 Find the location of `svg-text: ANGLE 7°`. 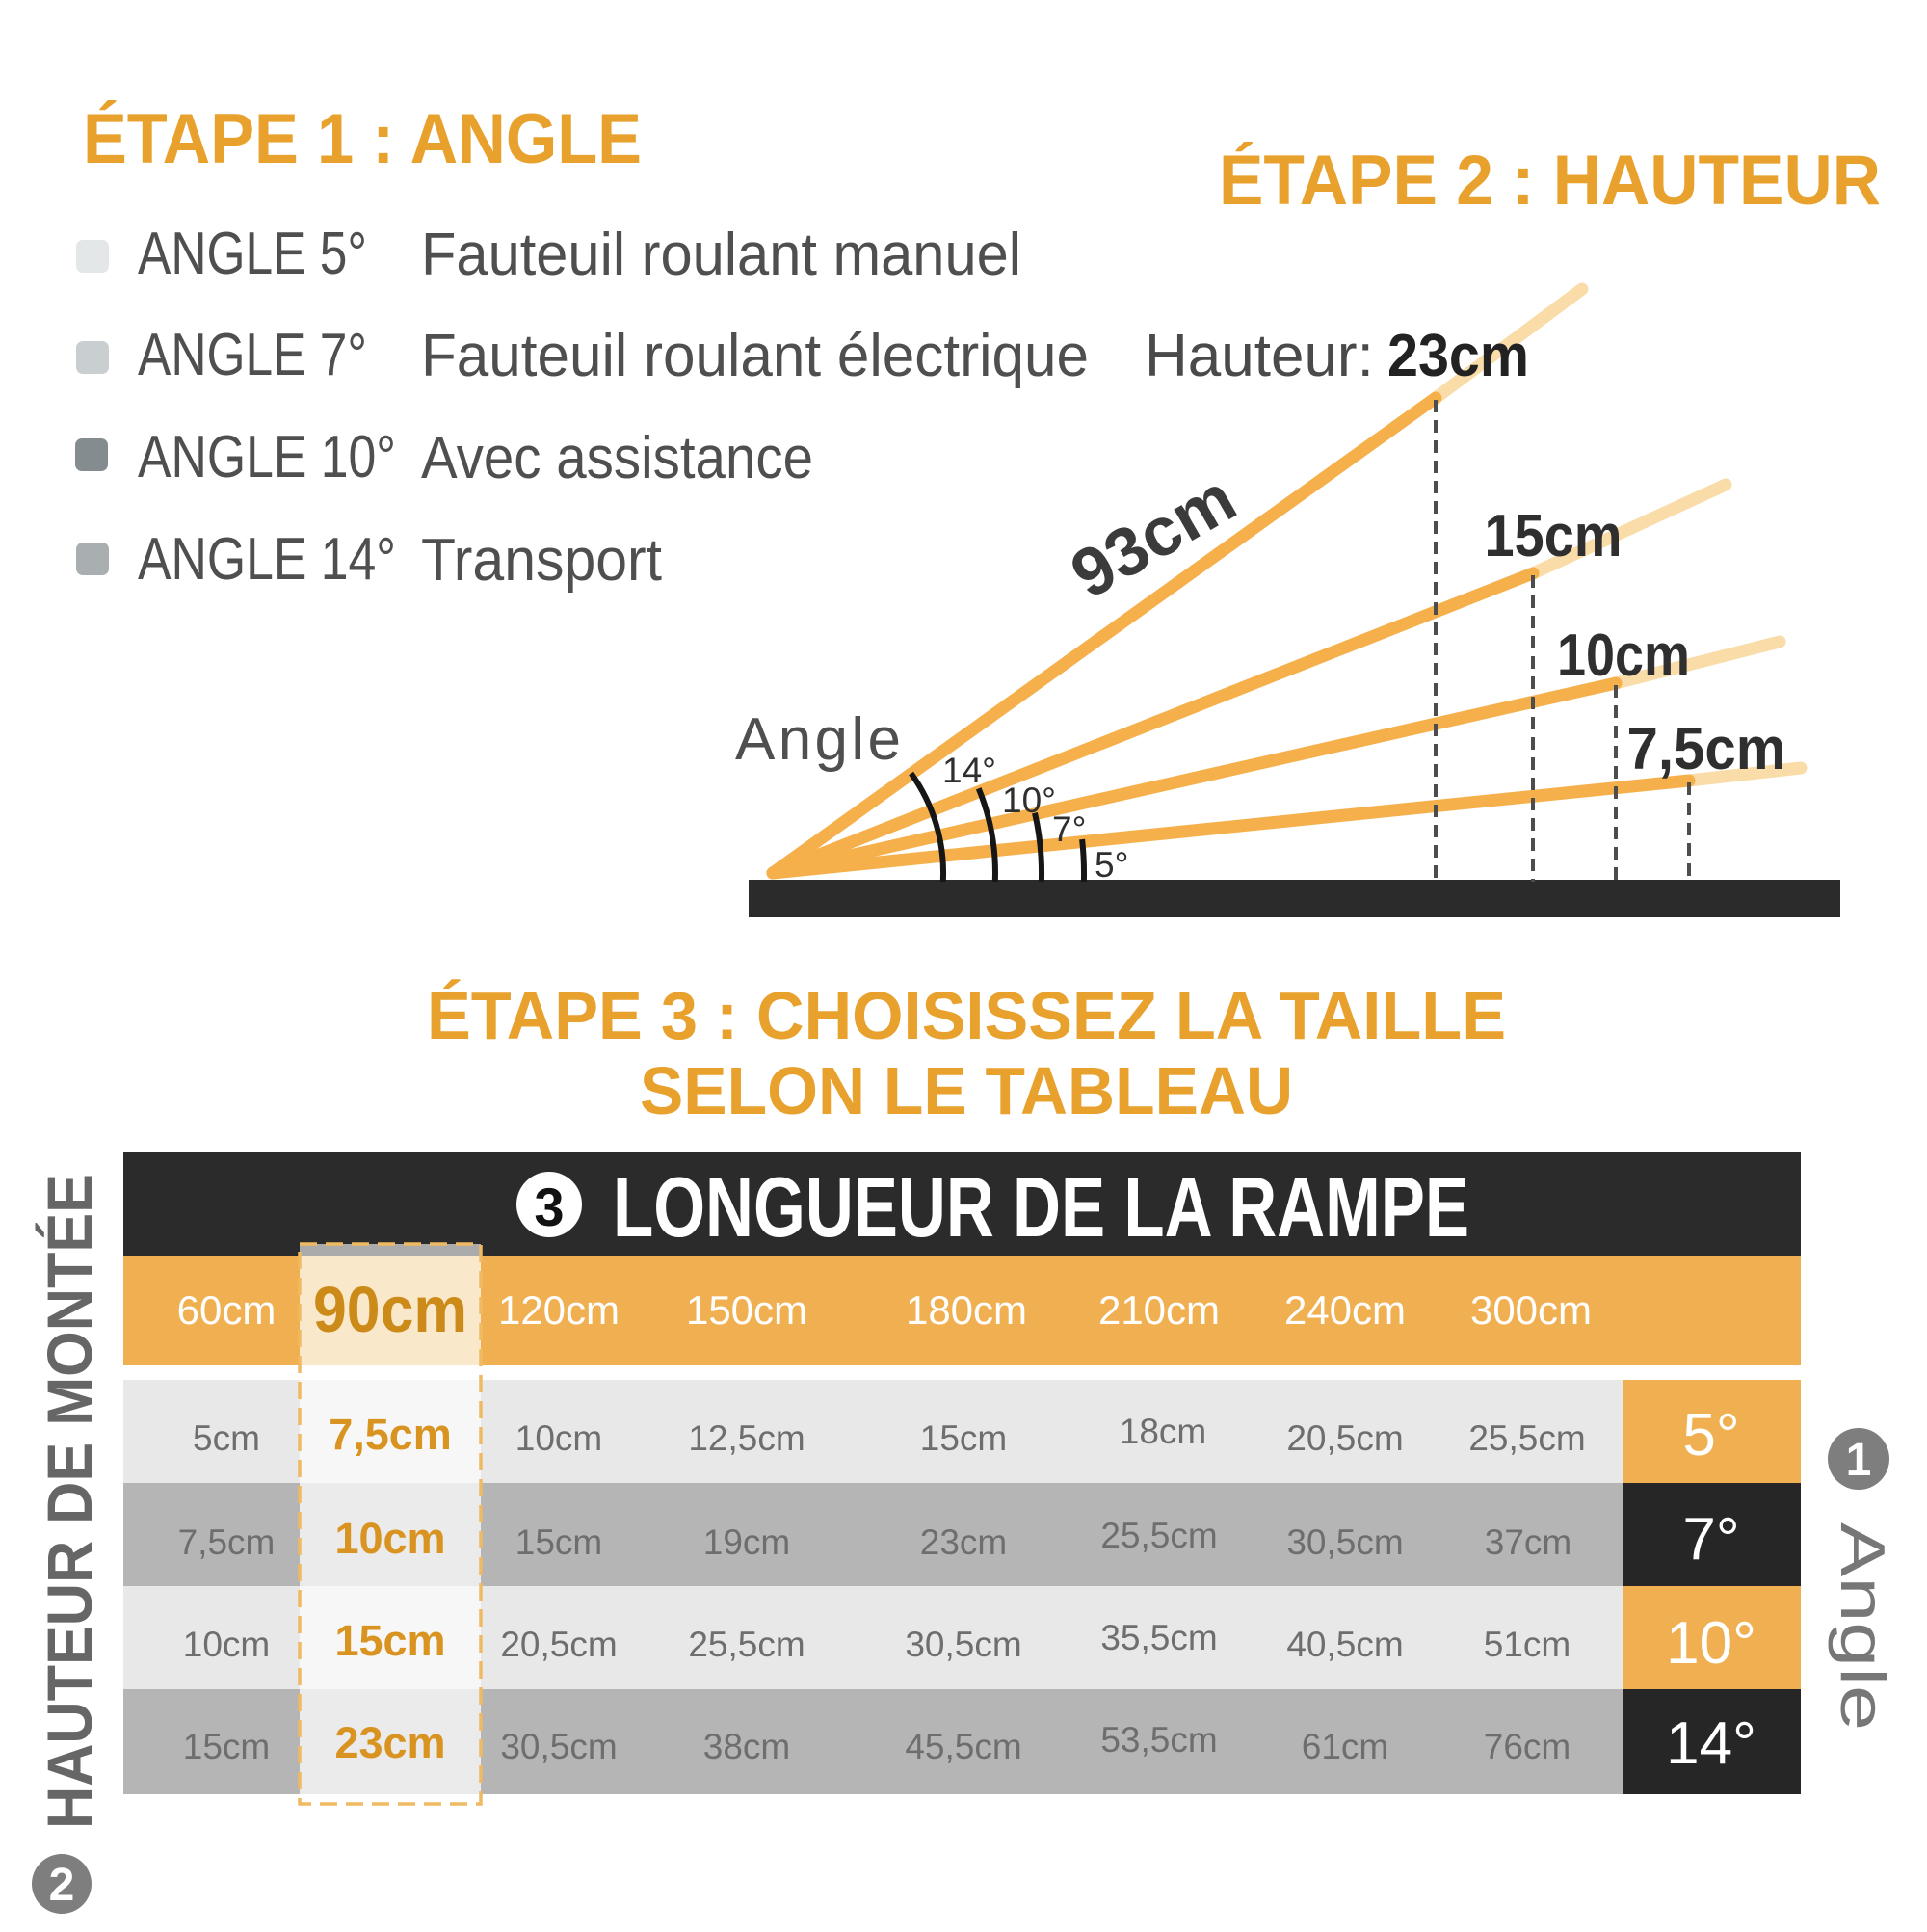

svg-text: ANGLE 7° is located at coordinates (253, 355).